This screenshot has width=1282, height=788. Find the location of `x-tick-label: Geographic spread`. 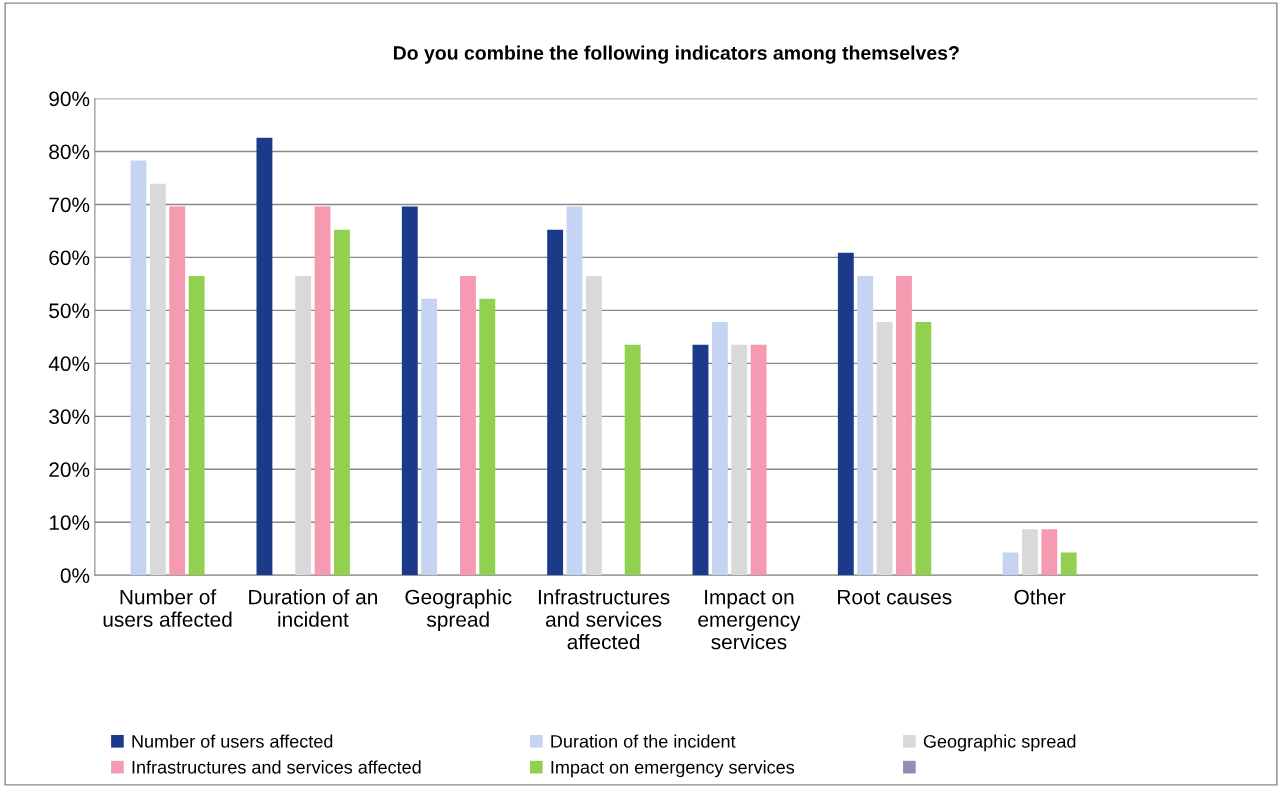

x-tick-label: Geographic spread is located at coordinates (458, 610).